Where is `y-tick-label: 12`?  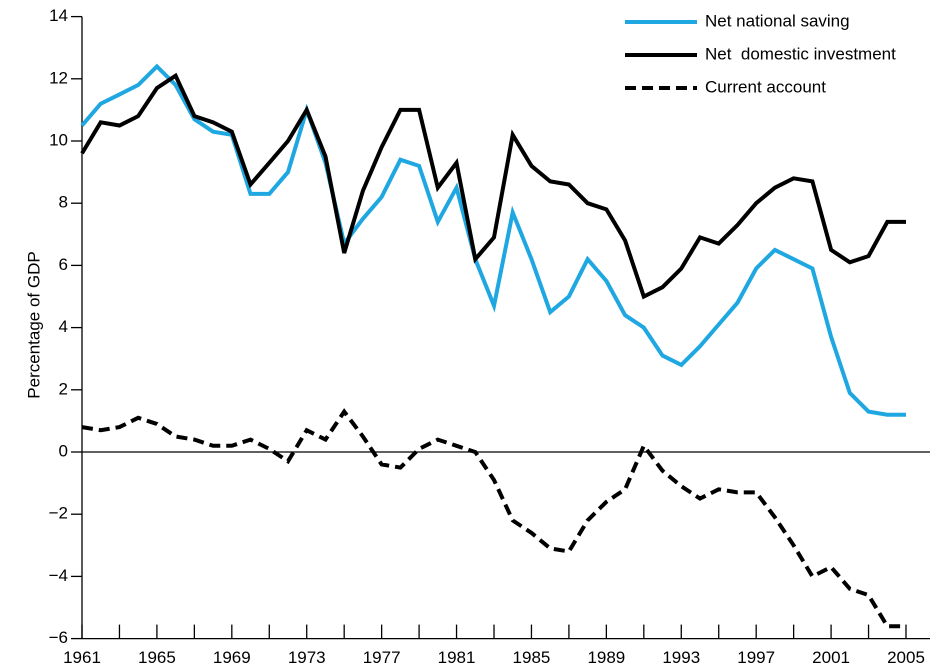
y-tick-label: 12 is located at coordinates (58, 77).